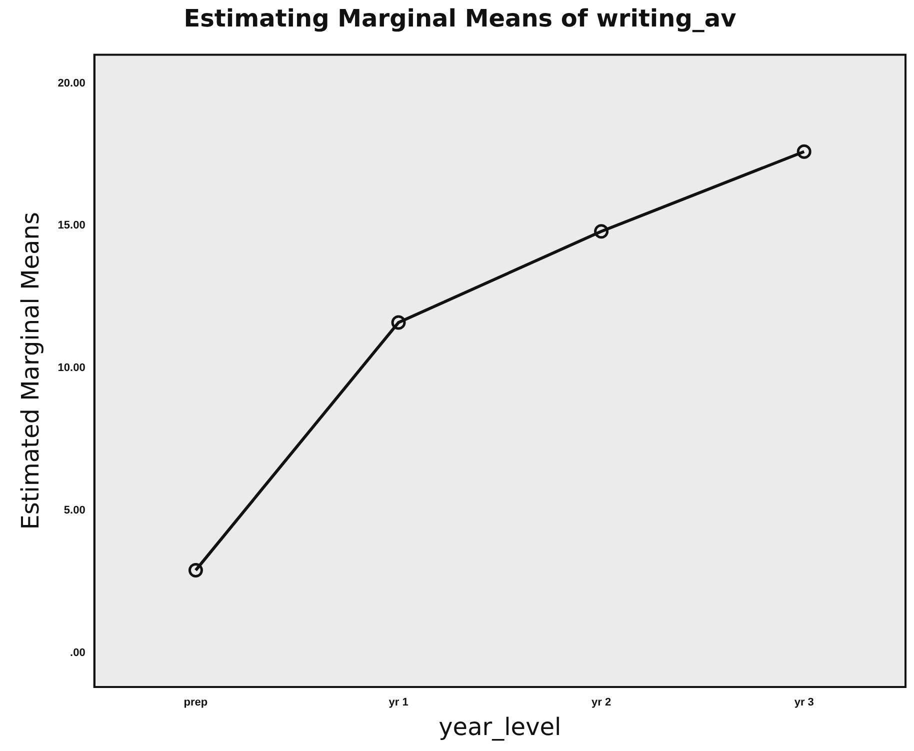  What do you see at coordinates (72, 226) in the screenshot?
I see `y-tick-label: 15.00` at bounding box center [72, 226].